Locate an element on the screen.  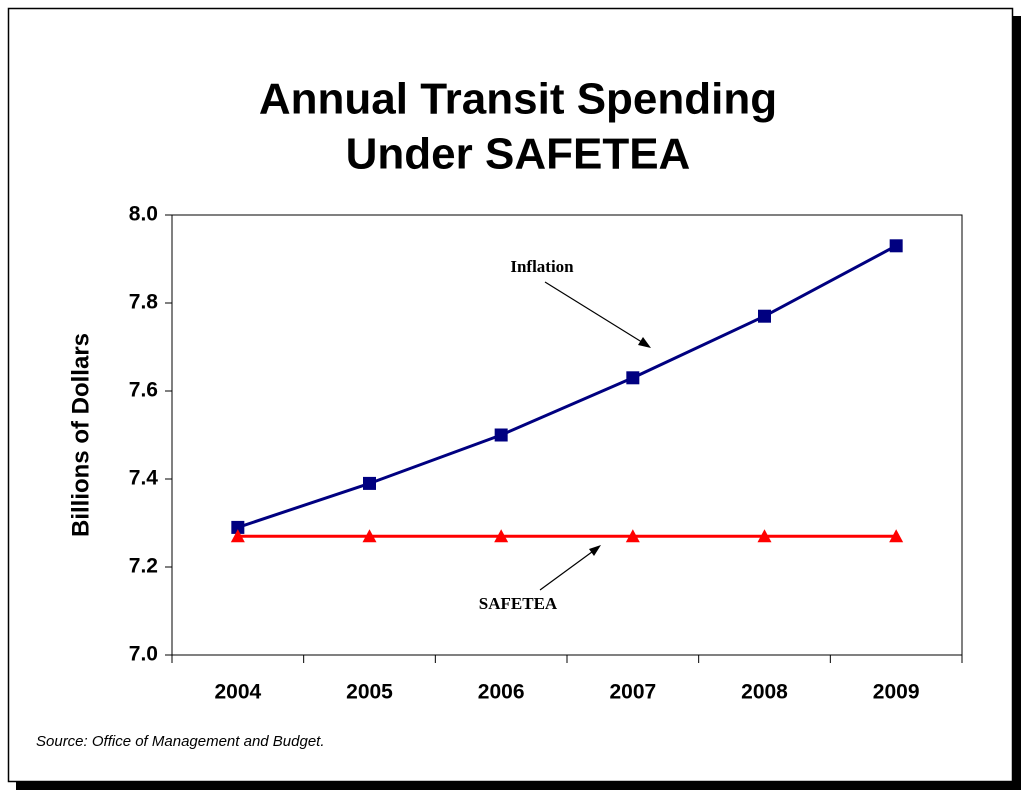
chart-subtitle: Under SAFETEA is located at coordinates (518, 154).